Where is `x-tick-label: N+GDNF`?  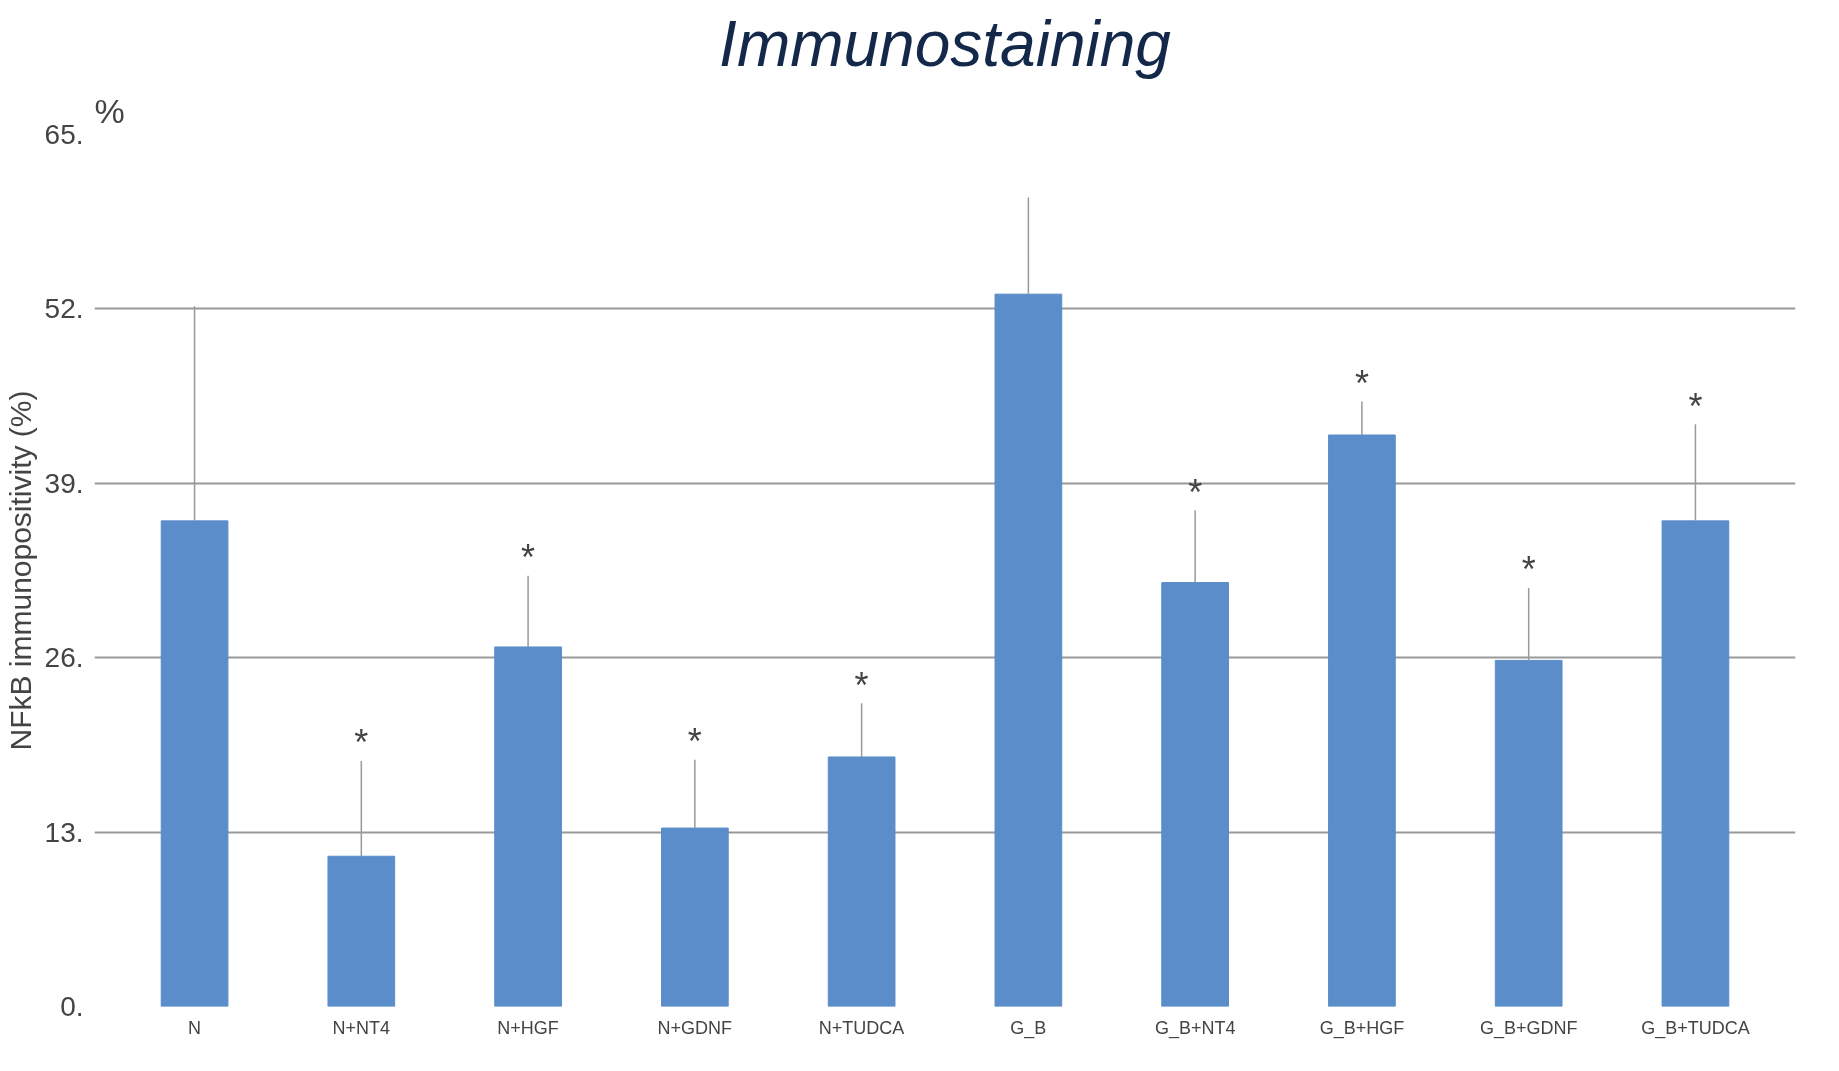 x-tick-label: N+GDNF is located at coordinates (695, 1027).